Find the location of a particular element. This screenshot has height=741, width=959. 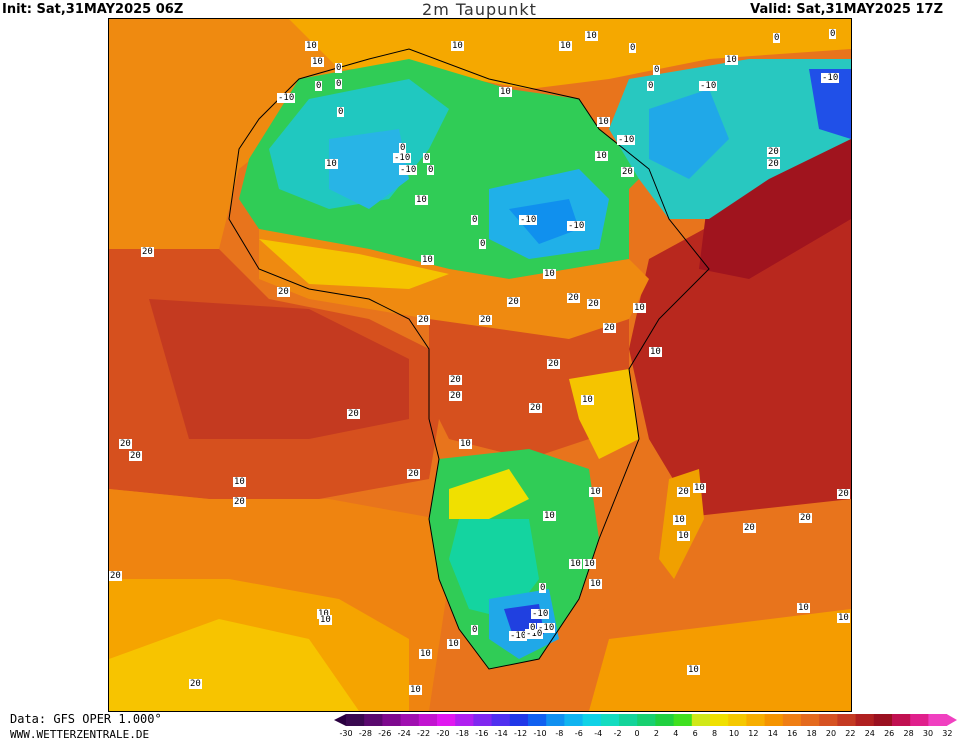

south-atlantic-yellow is located at coordinates (234, 665).